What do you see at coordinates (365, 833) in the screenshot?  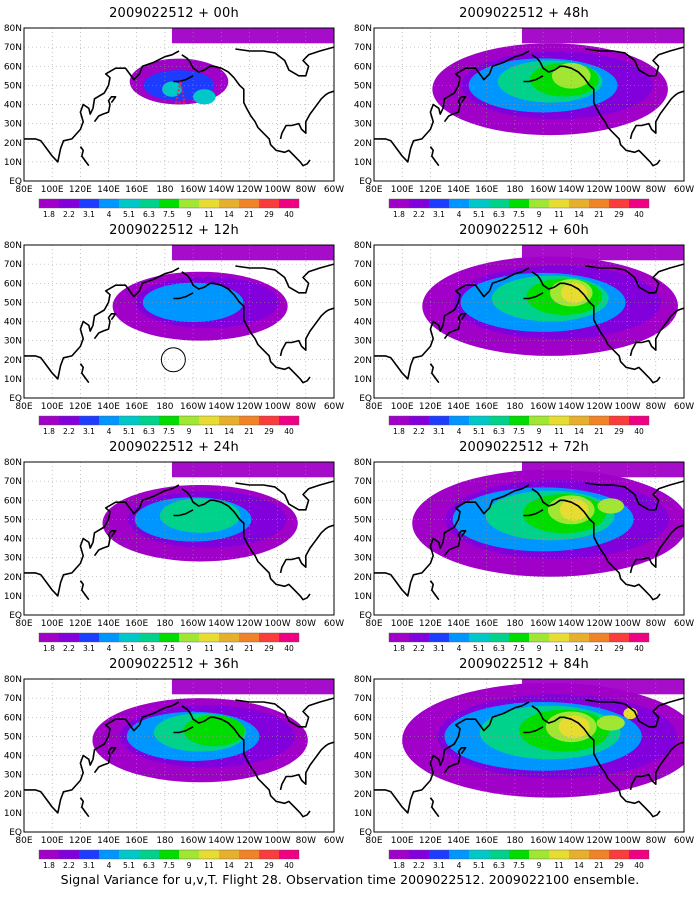 I see `y-tick-label: EQ` at bounding box center [365, 833].